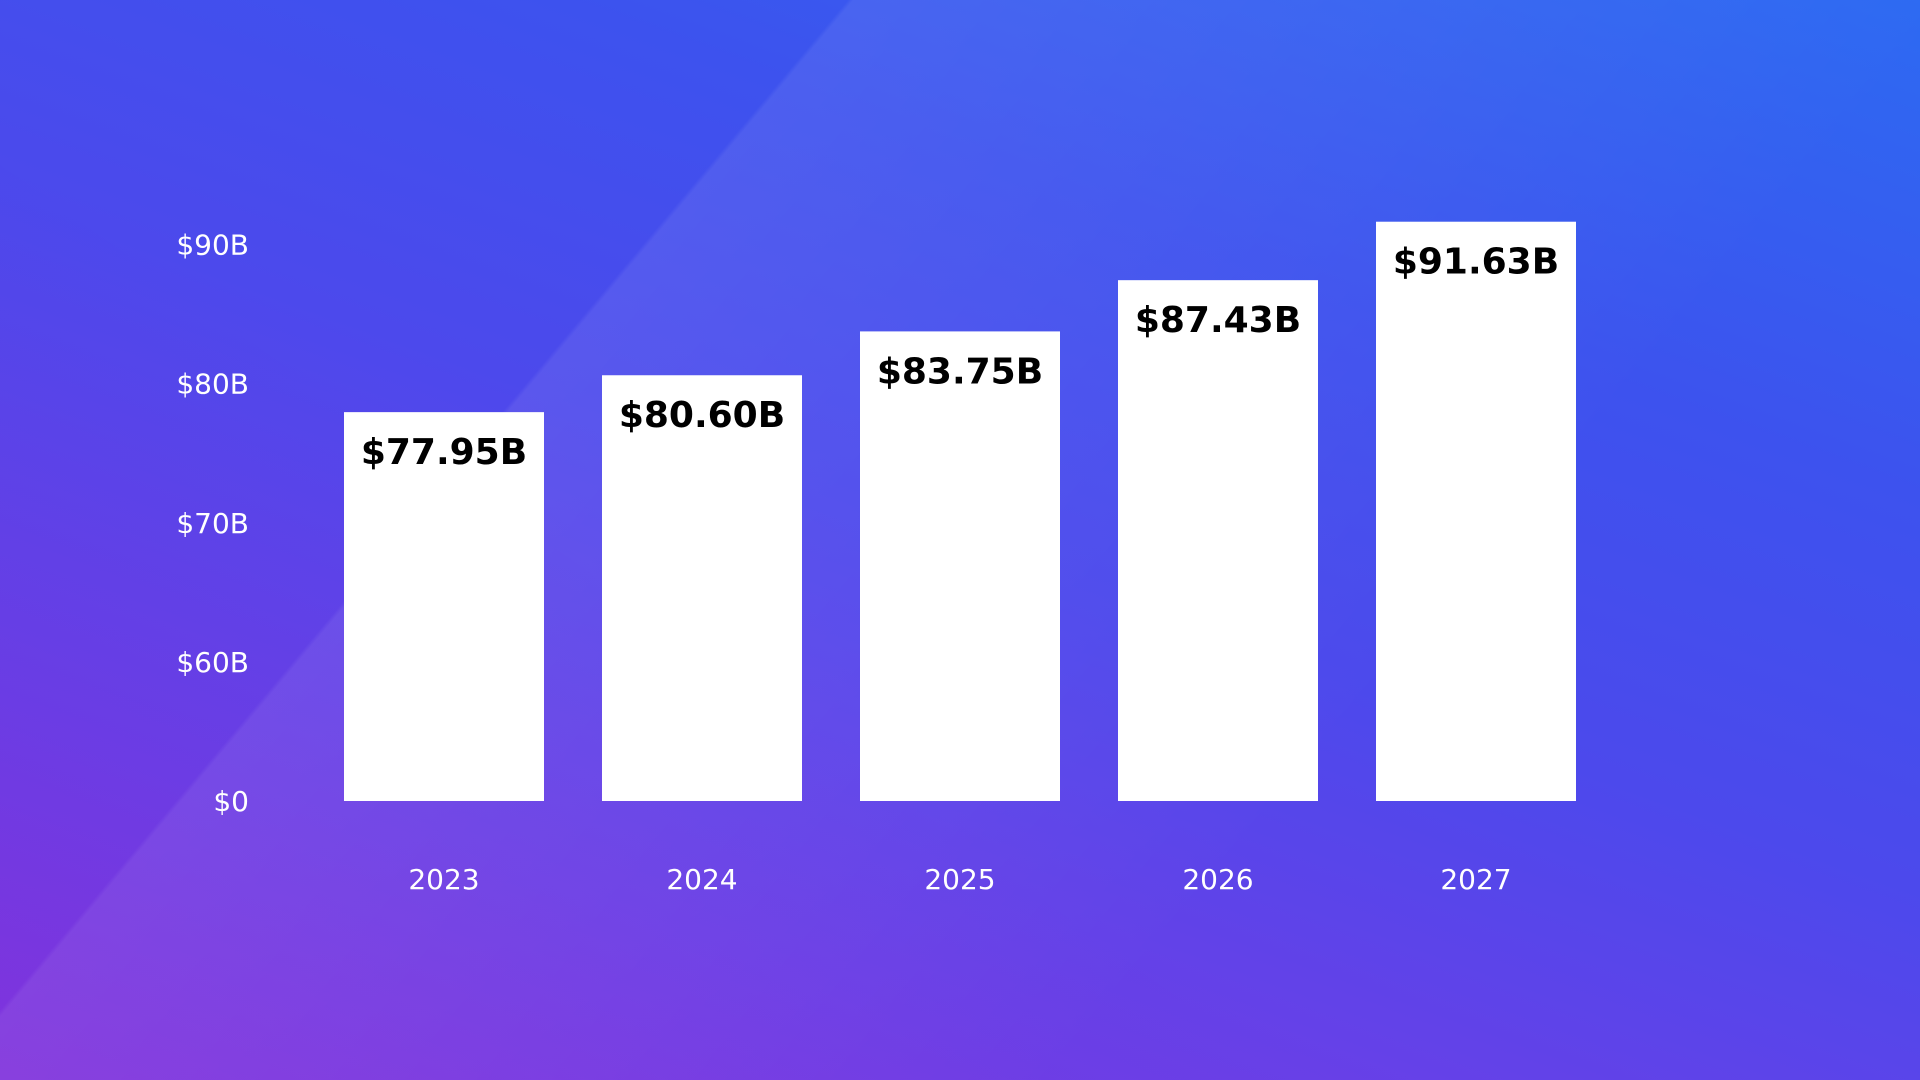  What do you see at coordinates (1217, 879) in the screenshot?
I see `x-tick-label: 2026` at bounding box center [1217, 879].